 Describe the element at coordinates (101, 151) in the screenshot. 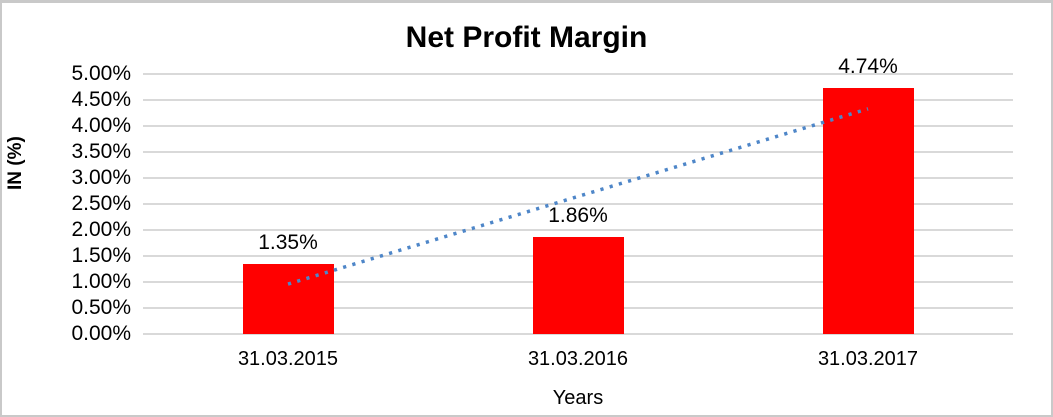

I see `y-tick-label: 3.50%` at that location.